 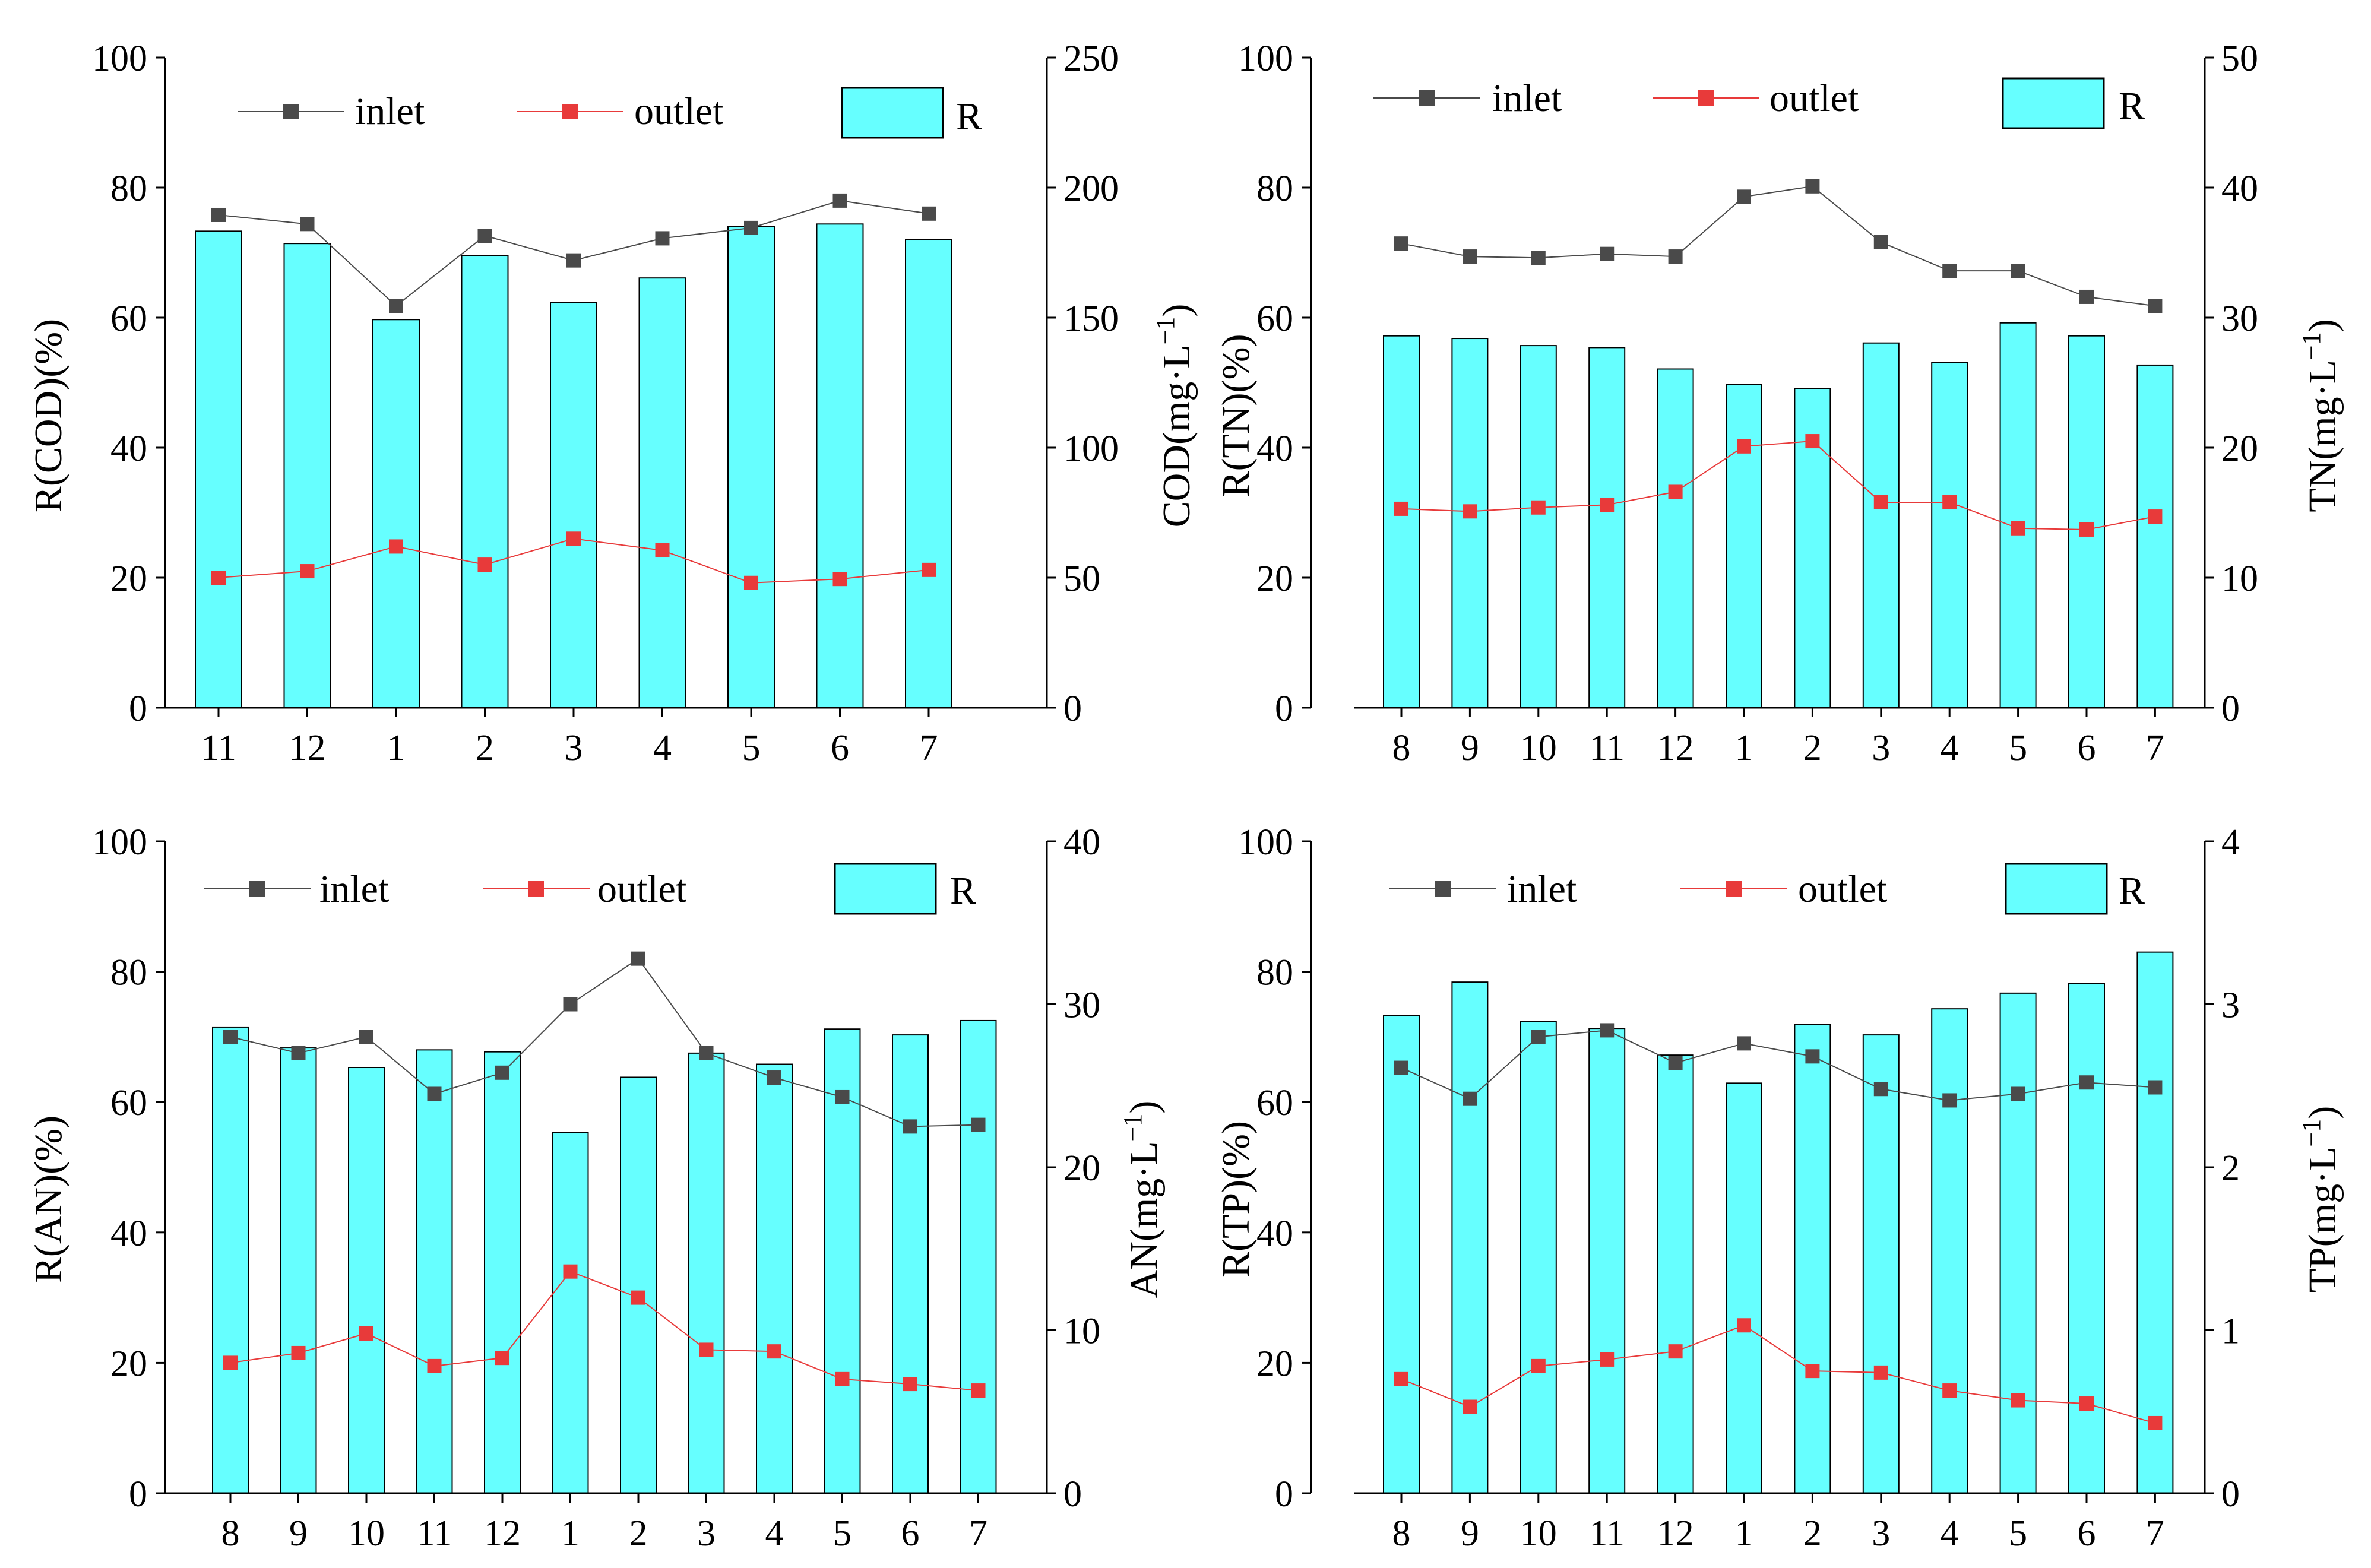 I want to click on an-x-tick-label-8: 4, so click(x=774, y=1533).